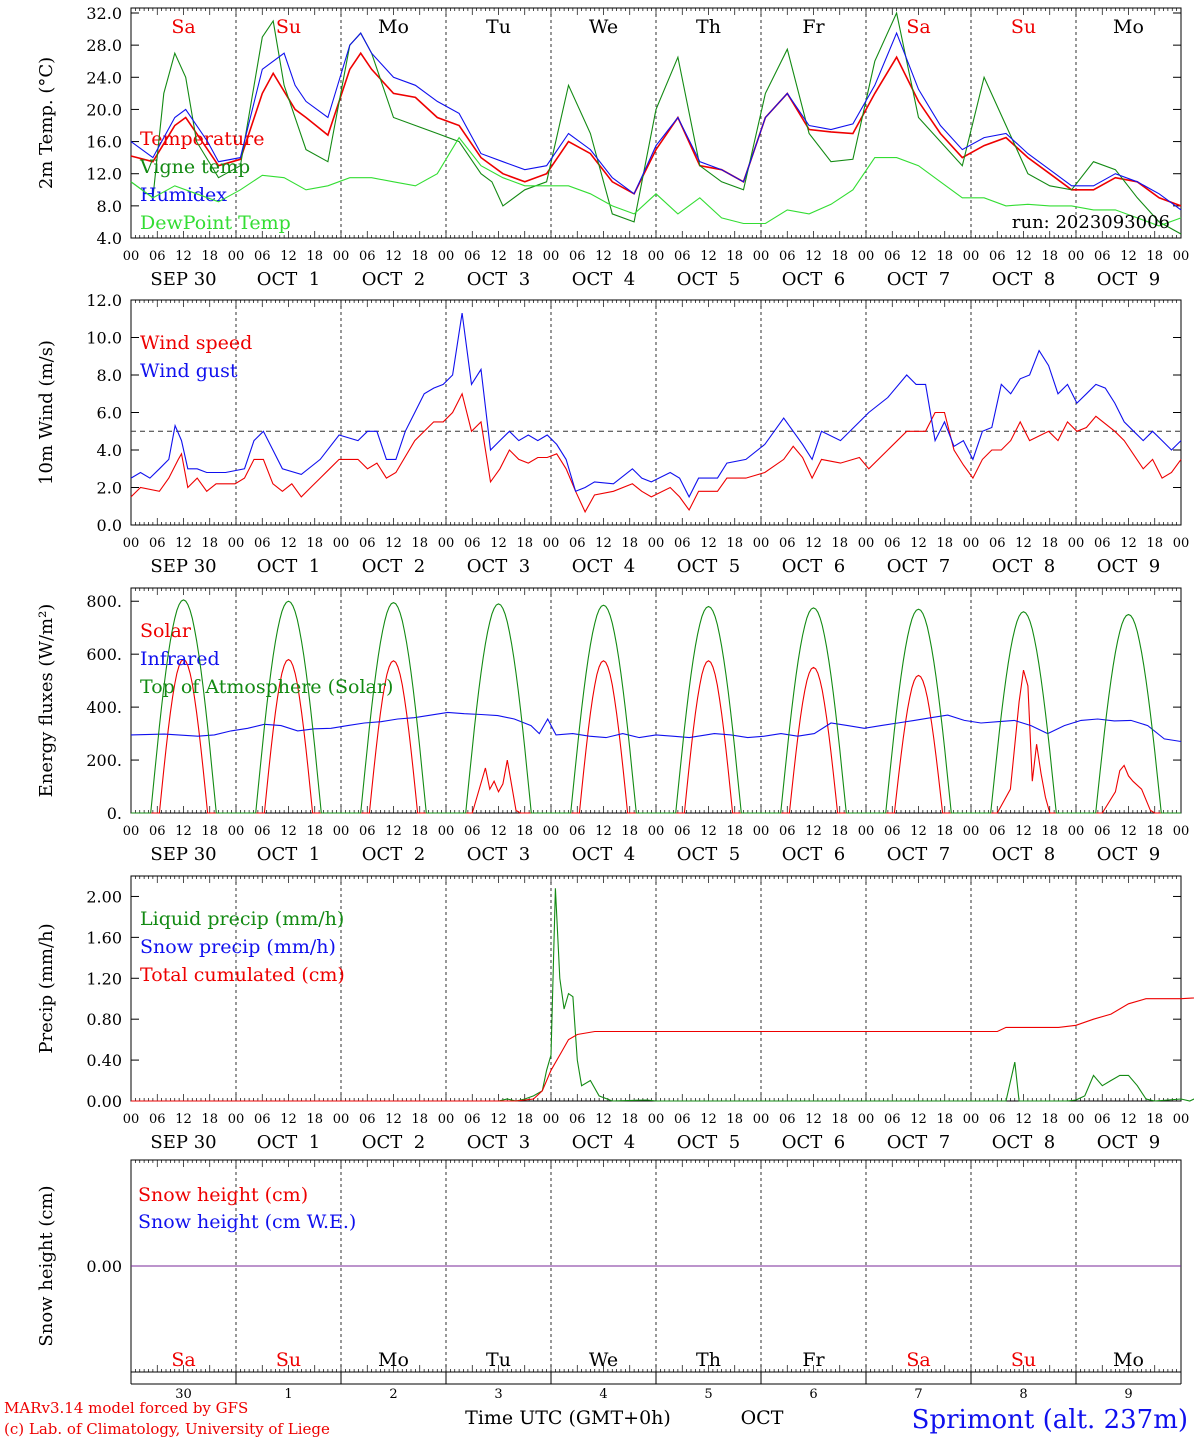  Describe the element at coordinates (1128, 1394) in the screenshot. I see `day-number: 9` at that location.